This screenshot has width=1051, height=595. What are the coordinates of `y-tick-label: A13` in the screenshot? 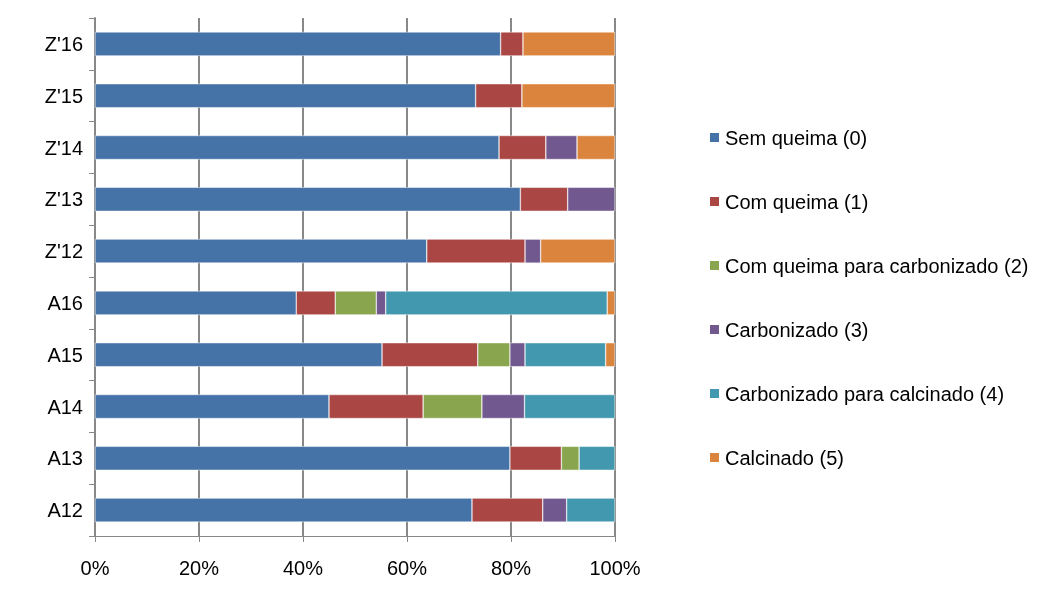 It's located at (65, 458).